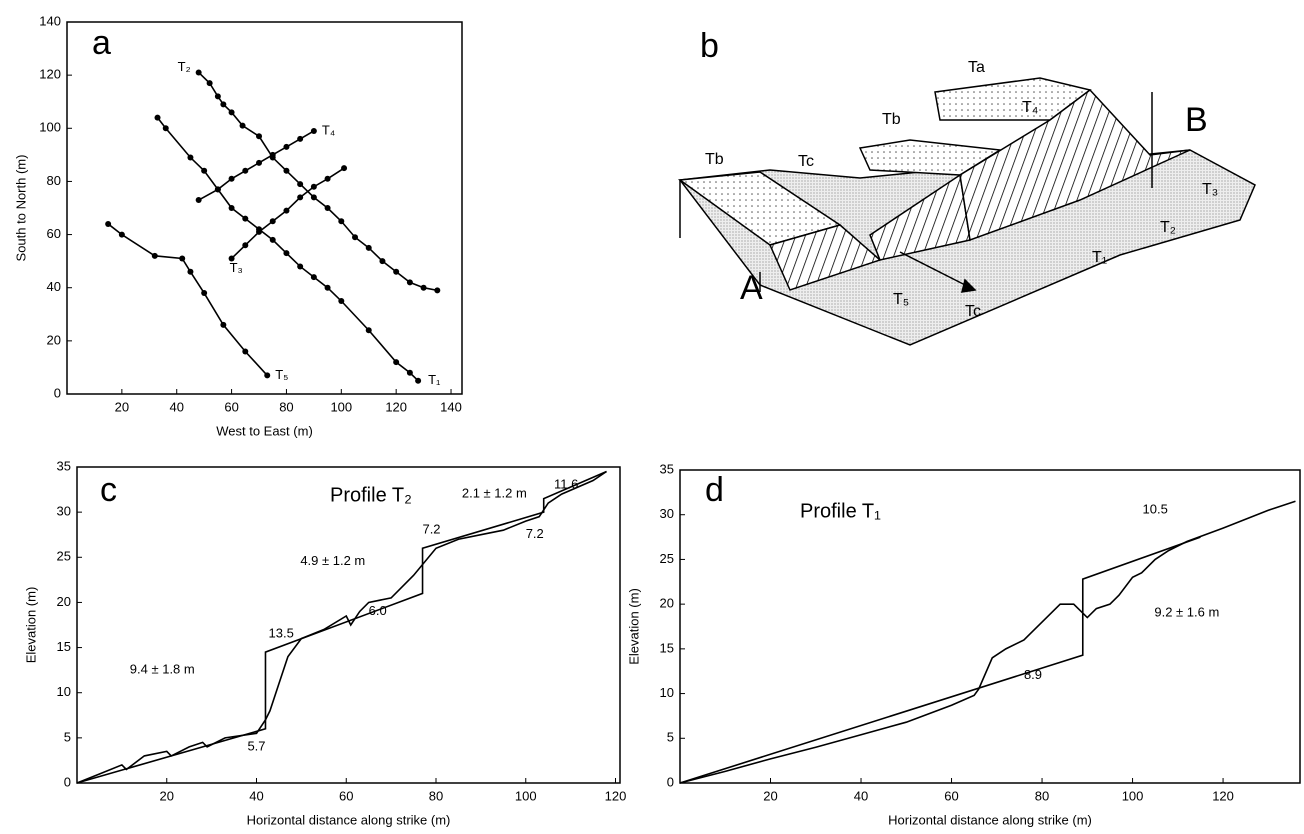  What do you see at coordinates (966, 211) in the screenshot?
I see `block-diagram` at bounding box center [966, 211].